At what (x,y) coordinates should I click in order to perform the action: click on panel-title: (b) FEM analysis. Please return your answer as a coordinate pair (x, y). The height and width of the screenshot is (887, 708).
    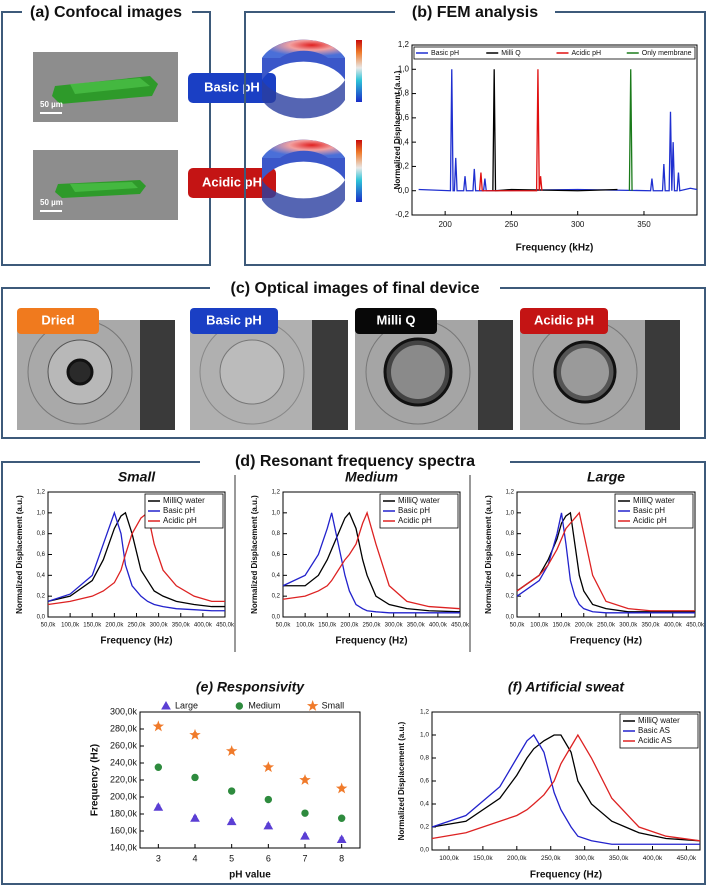
    Looking at the image, I should click on (475, 12).